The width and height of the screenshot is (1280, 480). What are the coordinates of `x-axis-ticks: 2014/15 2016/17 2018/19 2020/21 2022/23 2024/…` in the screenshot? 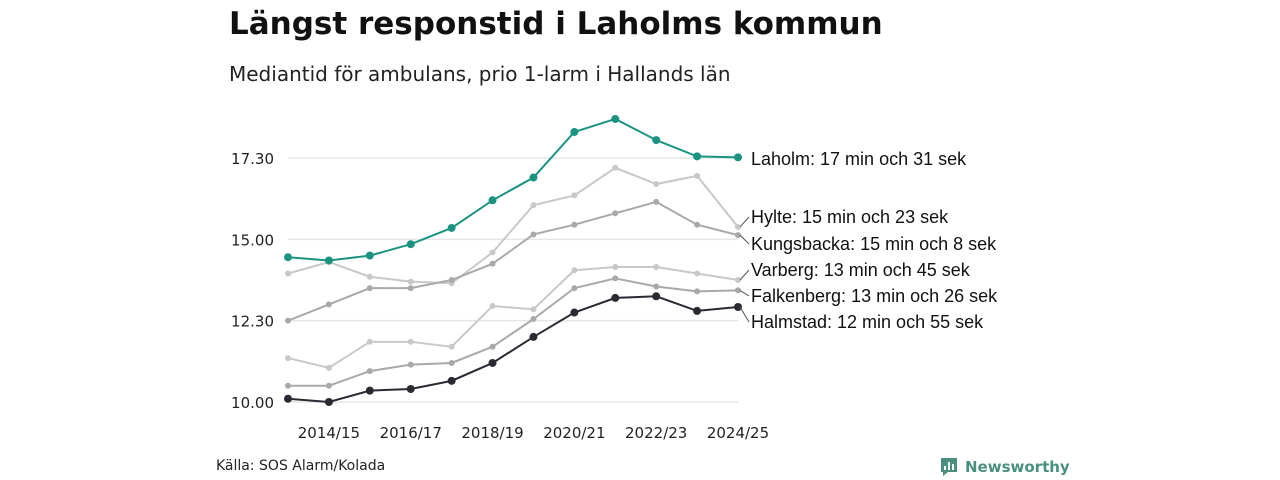 It's located at (533, 433).